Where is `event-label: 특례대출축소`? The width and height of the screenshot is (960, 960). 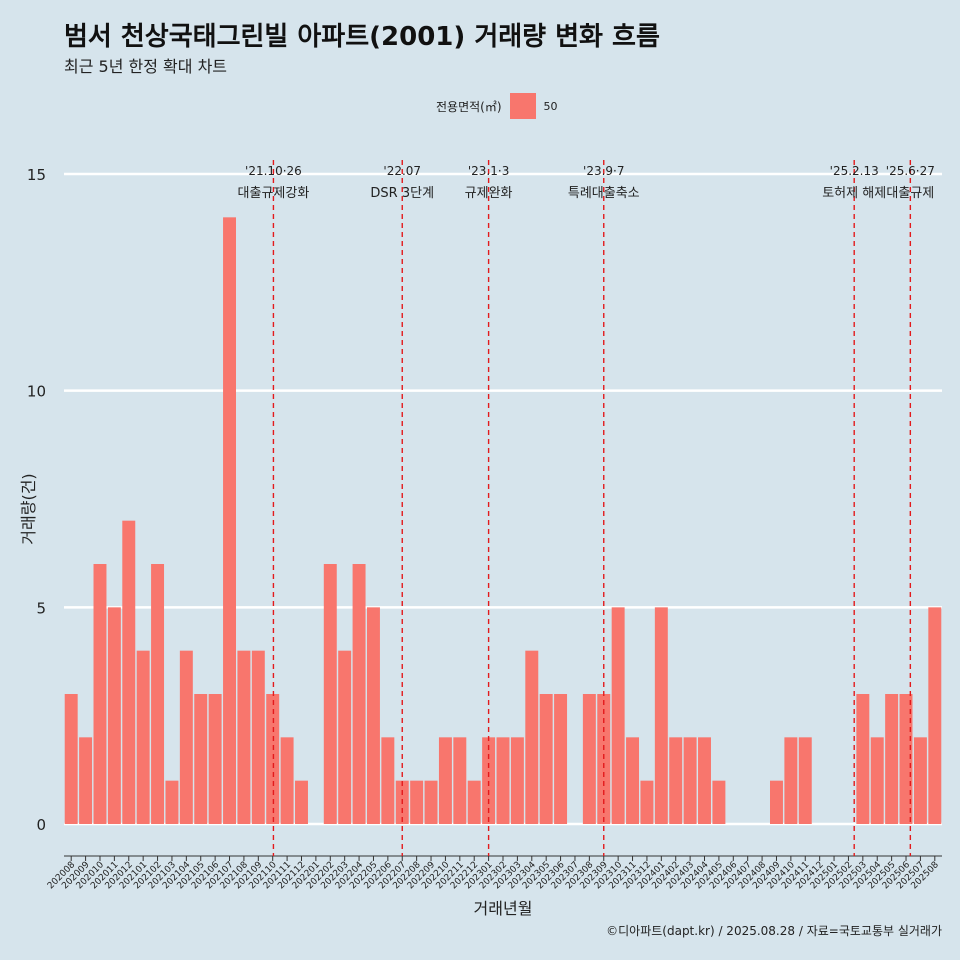
event-label: 특례대출축소 is located at coordinates (604, 193).